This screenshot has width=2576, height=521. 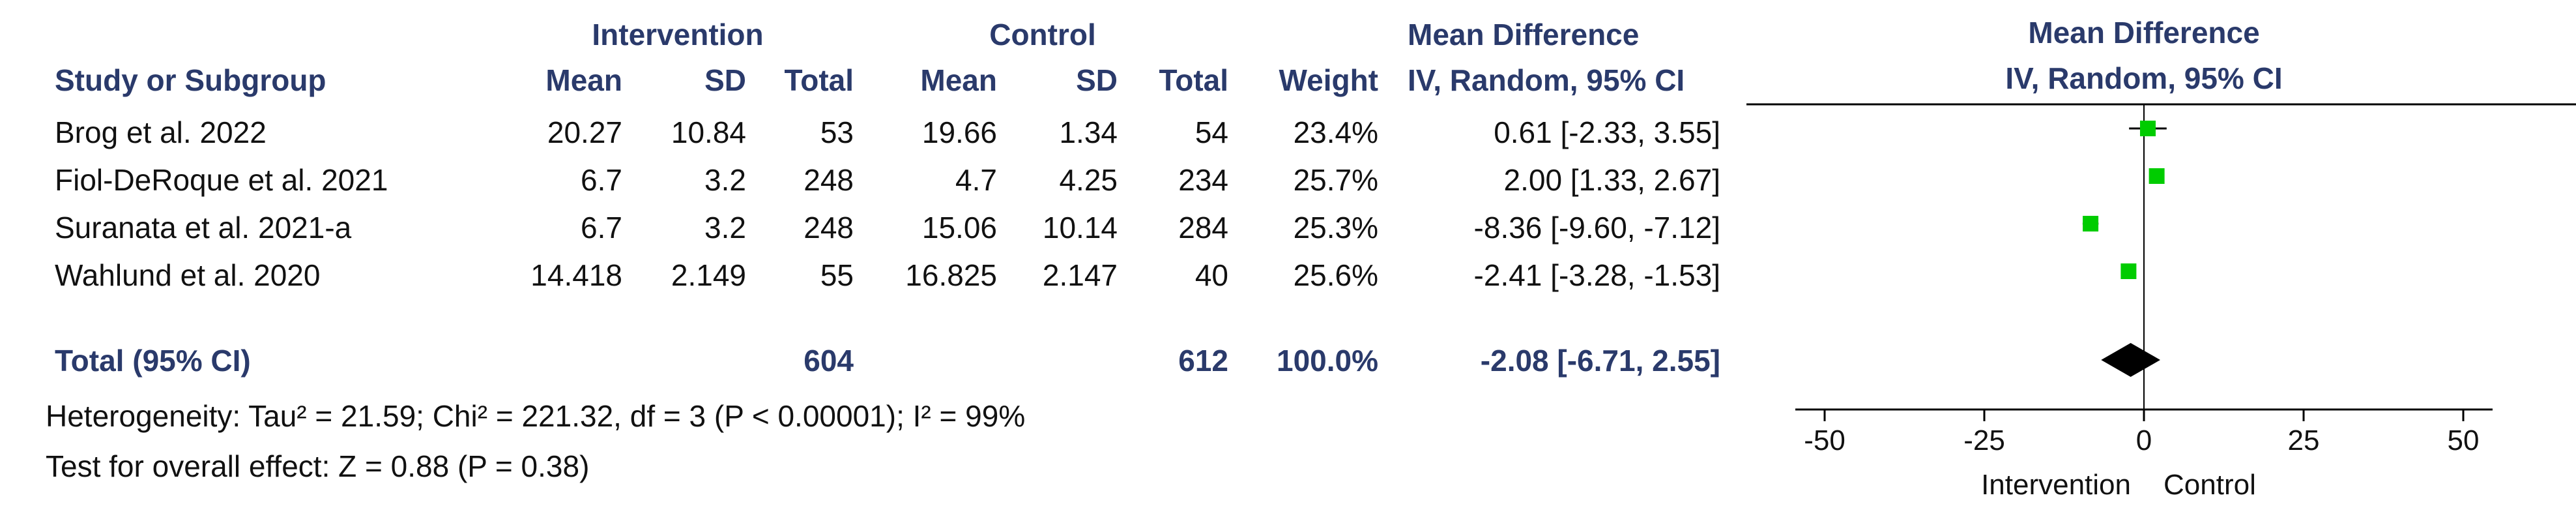 What do you see at coordinates (2143, 78) in the screenshot?
I see `plot-method: IV, Random, 95% CI` at bounding box center [2143, 78].